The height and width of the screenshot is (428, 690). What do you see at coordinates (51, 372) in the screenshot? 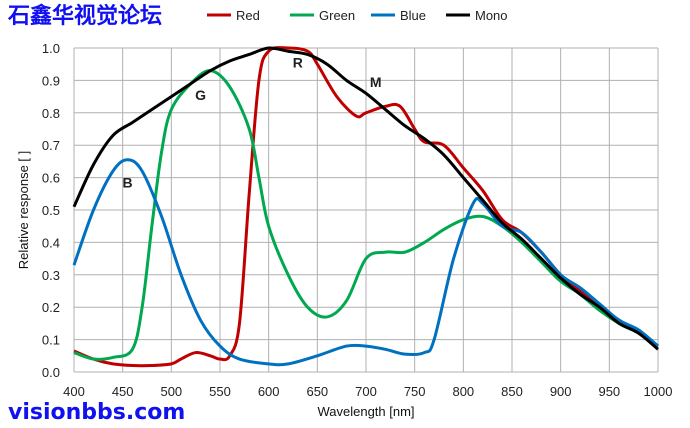
I see `y-tick-label: 0.0` at bounding box center [51, 372].